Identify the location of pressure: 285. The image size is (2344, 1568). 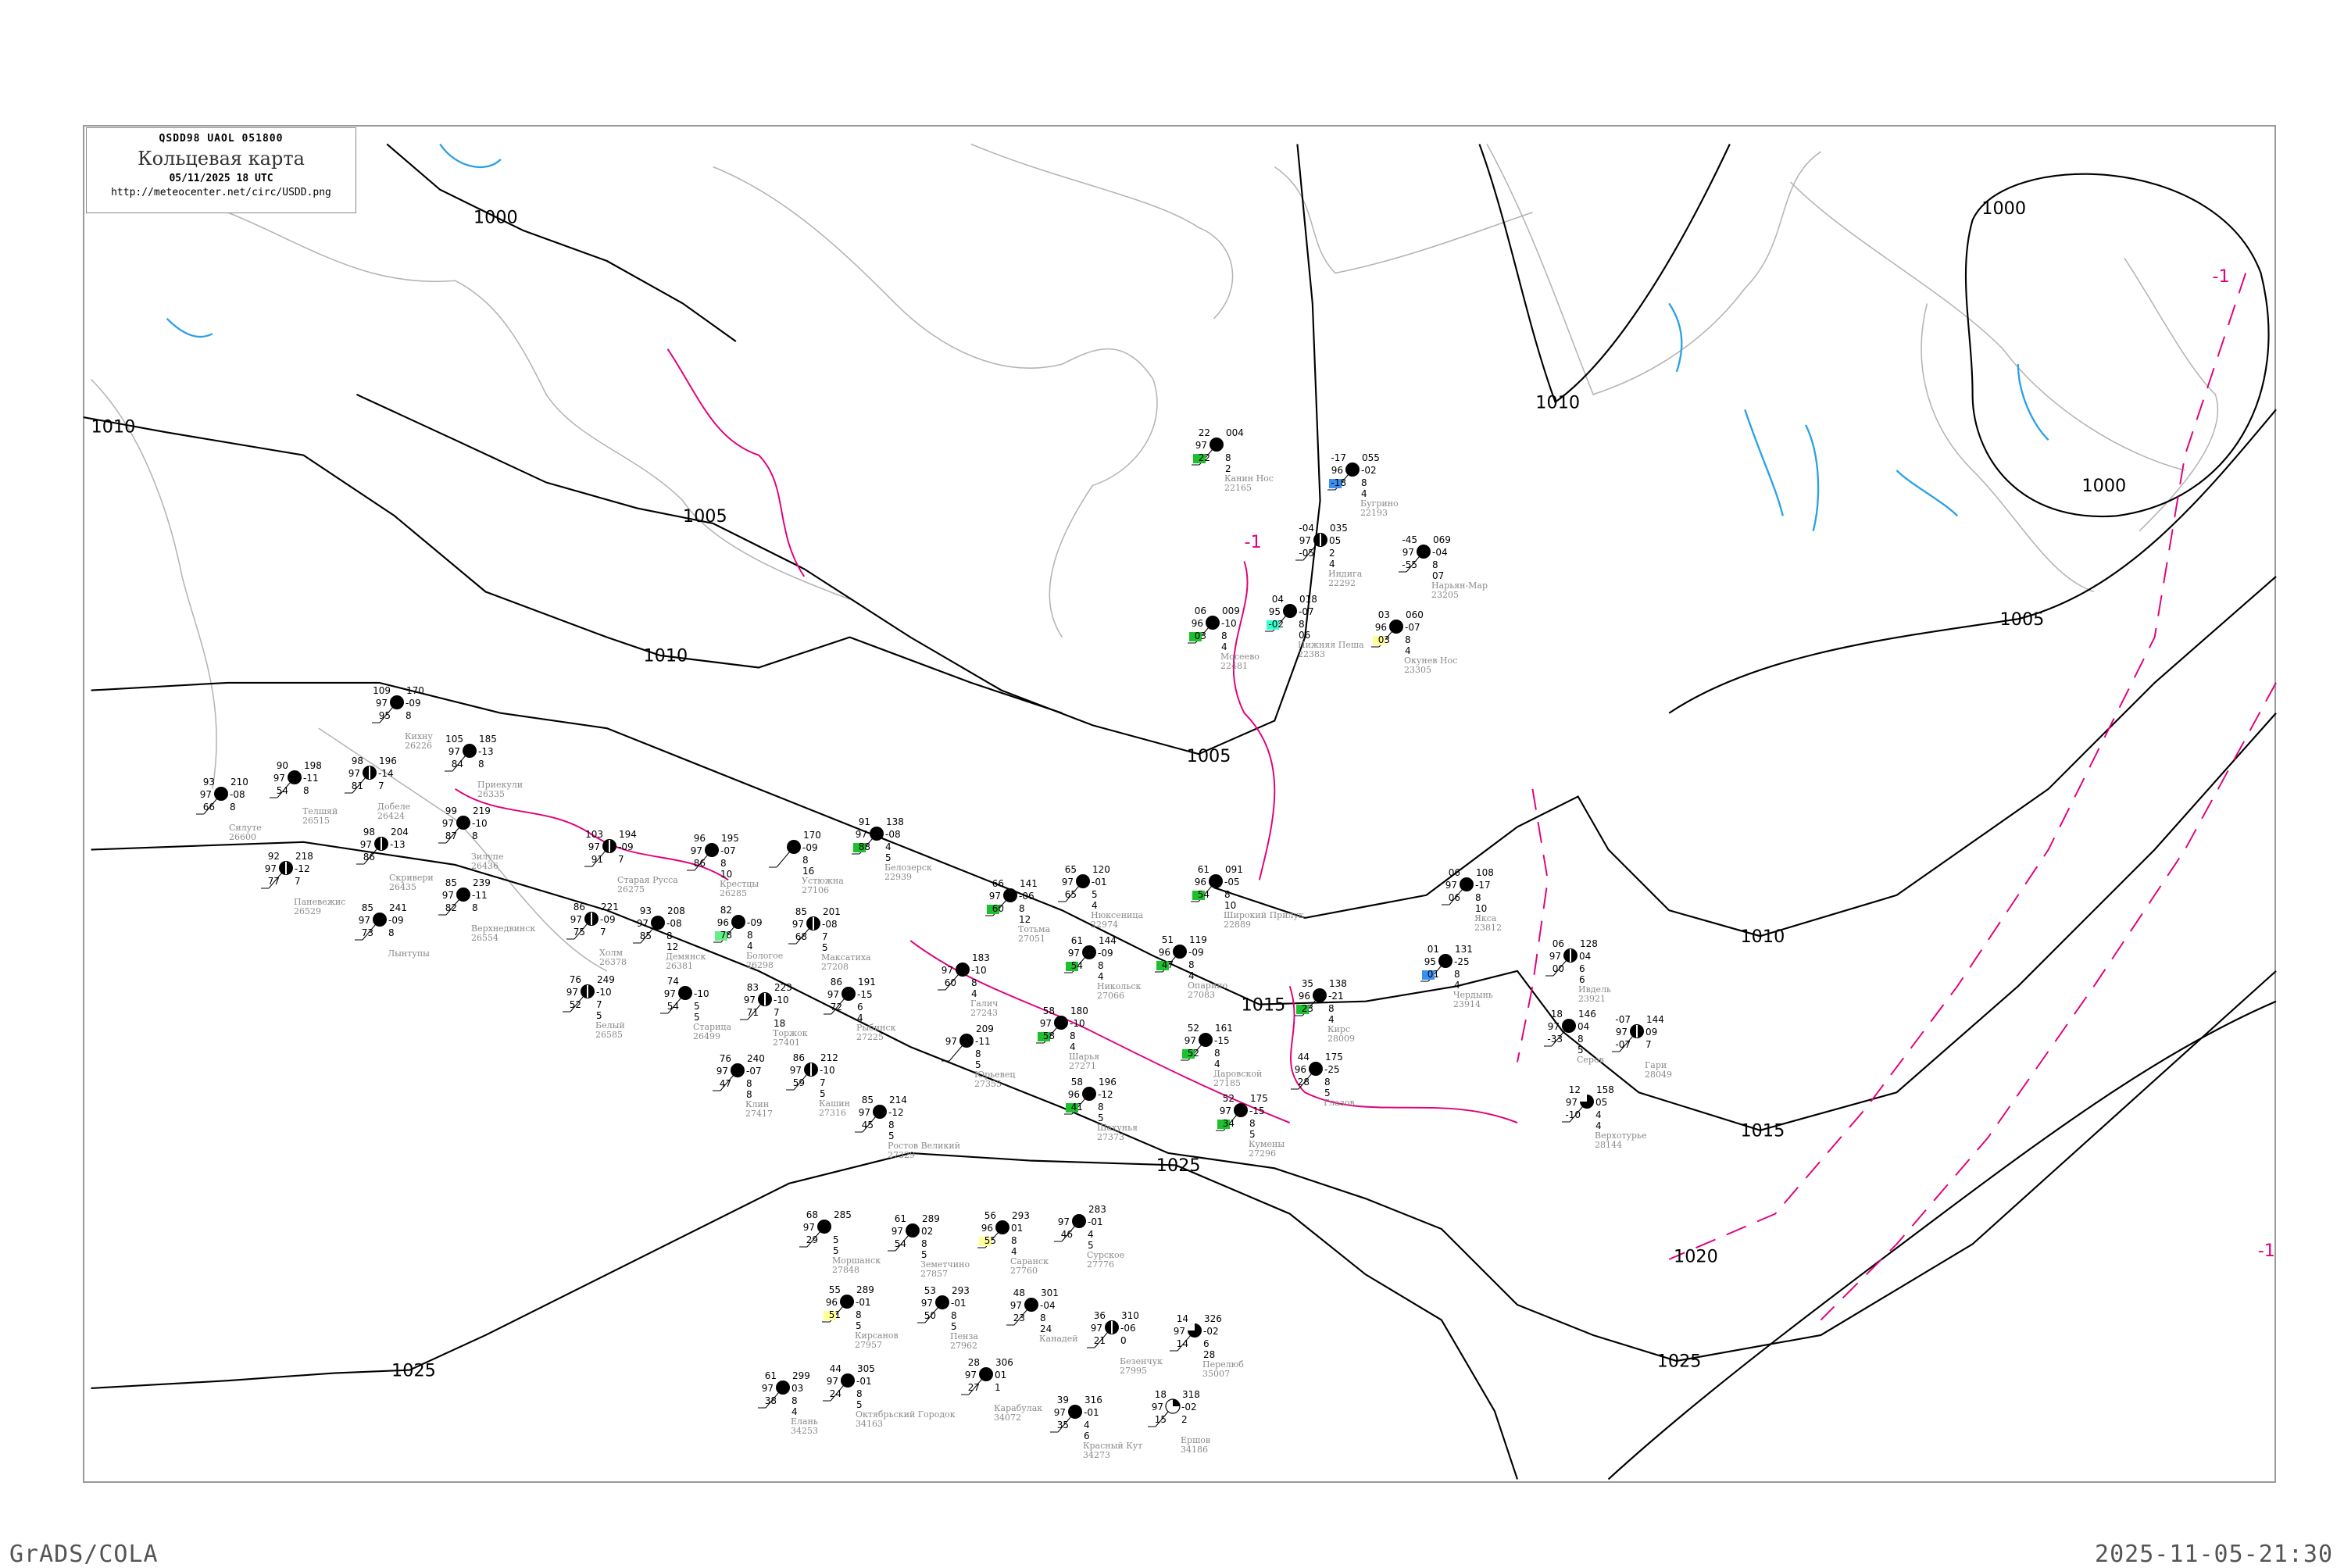
(843, 1214).